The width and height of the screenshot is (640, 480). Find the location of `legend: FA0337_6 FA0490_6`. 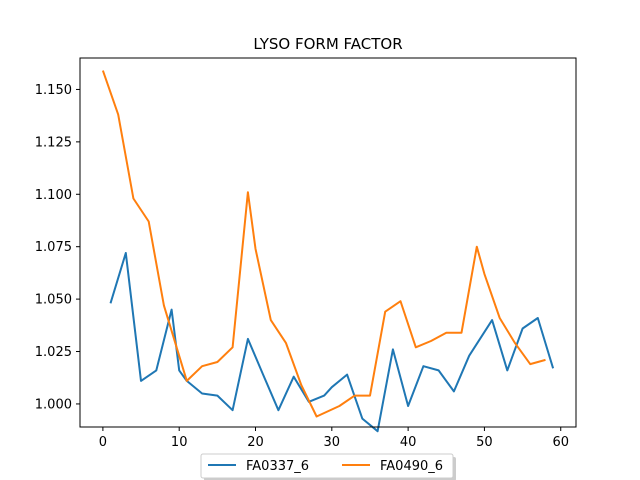

legend: FA0337_6 FA0490_6 is located at coordinates (328, 466).